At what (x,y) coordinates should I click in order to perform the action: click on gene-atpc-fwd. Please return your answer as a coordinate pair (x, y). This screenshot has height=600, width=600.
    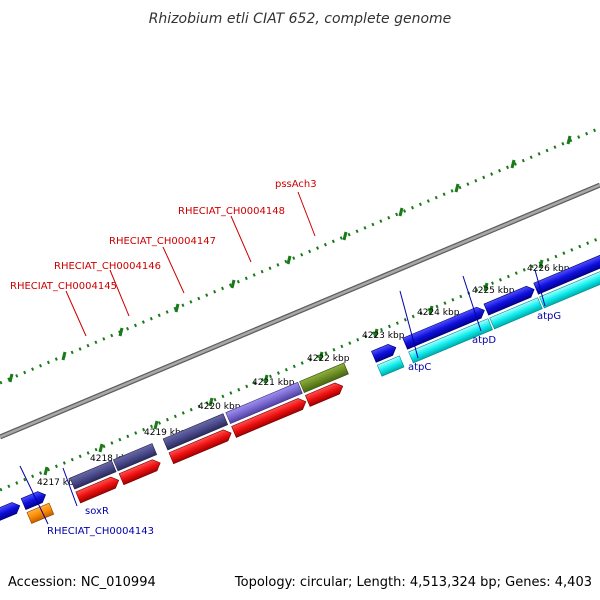
    Looking at the image, I should click on (384, 352).